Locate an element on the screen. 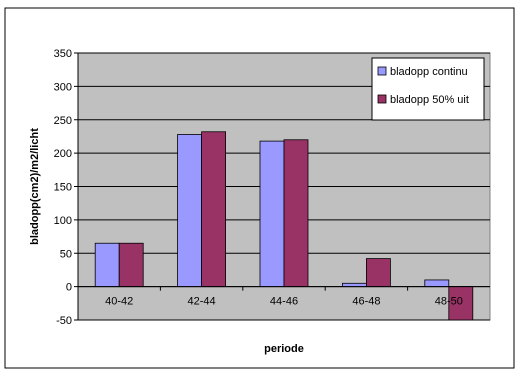 This screenshot has height=372, width=520. y-tick-label: 50 is located at coordinates (66, 254).